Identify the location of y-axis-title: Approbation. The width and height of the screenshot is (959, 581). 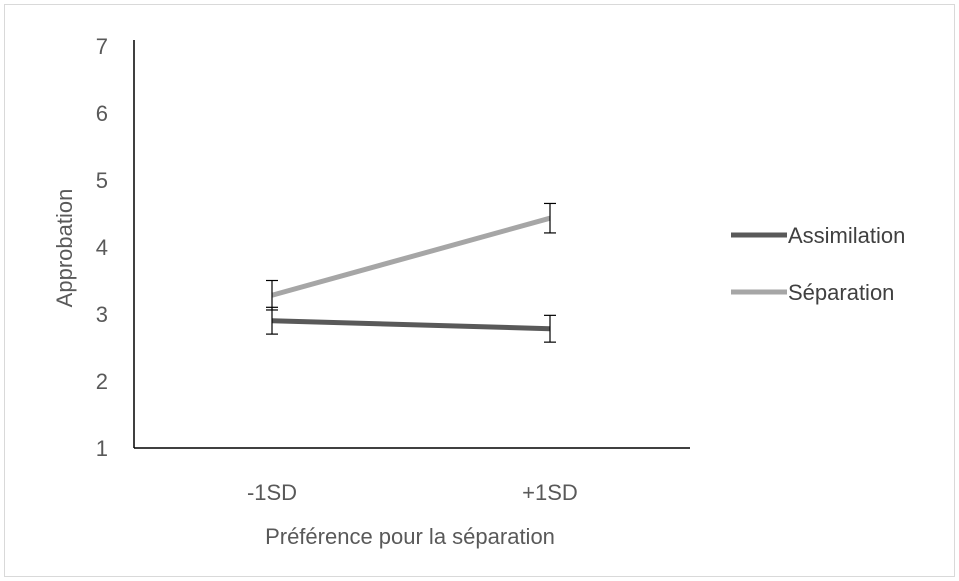
(64, 248).